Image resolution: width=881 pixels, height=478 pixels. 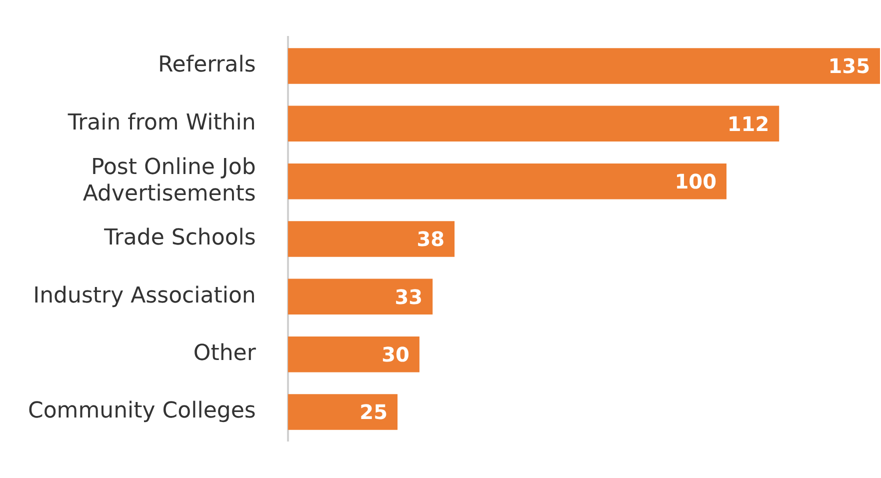 What do you see at coordinates (695, 182) in the screenshot?
I see `data-label: 100` at bounding box center [695, 182].